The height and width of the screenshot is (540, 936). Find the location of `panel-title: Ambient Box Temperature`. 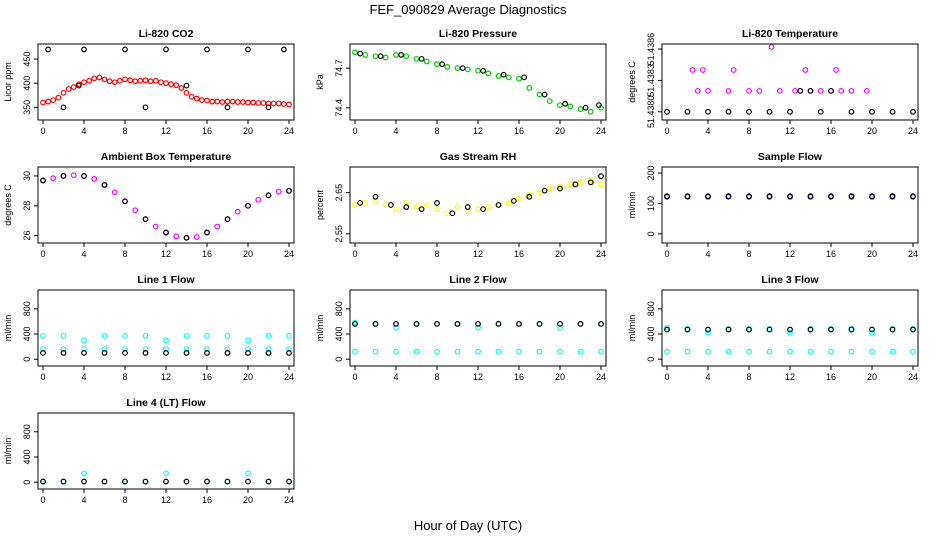

panel-title: Ambient Box Temperature is located at coordinates (166, 157).